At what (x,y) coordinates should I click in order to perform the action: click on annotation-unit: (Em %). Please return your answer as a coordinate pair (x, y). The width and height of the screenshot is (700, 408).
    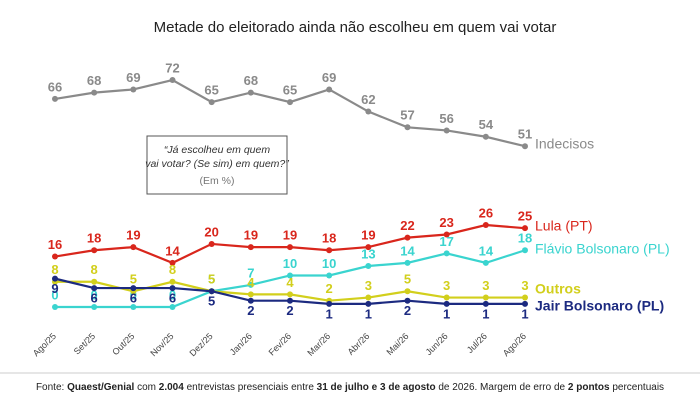
    Looking at the image, I should click on (217, 181).